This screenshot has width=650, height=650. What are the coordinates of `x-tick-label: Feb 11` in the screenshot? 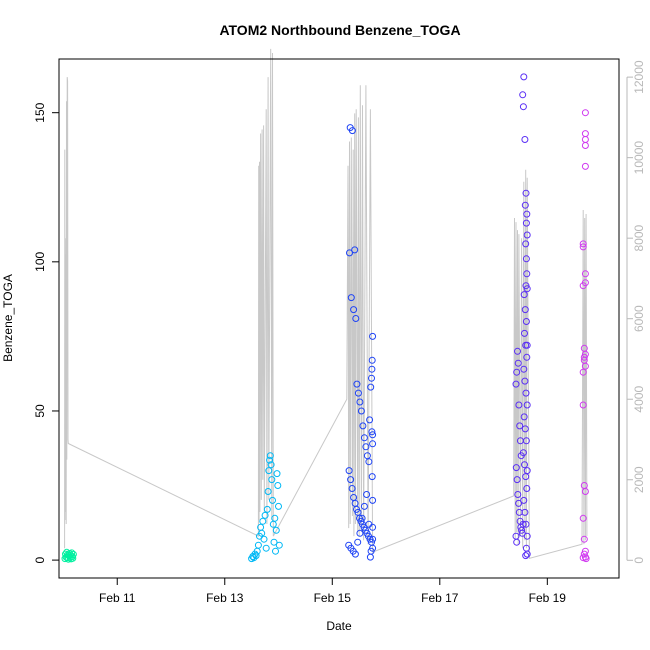 It's located at (117, 598).